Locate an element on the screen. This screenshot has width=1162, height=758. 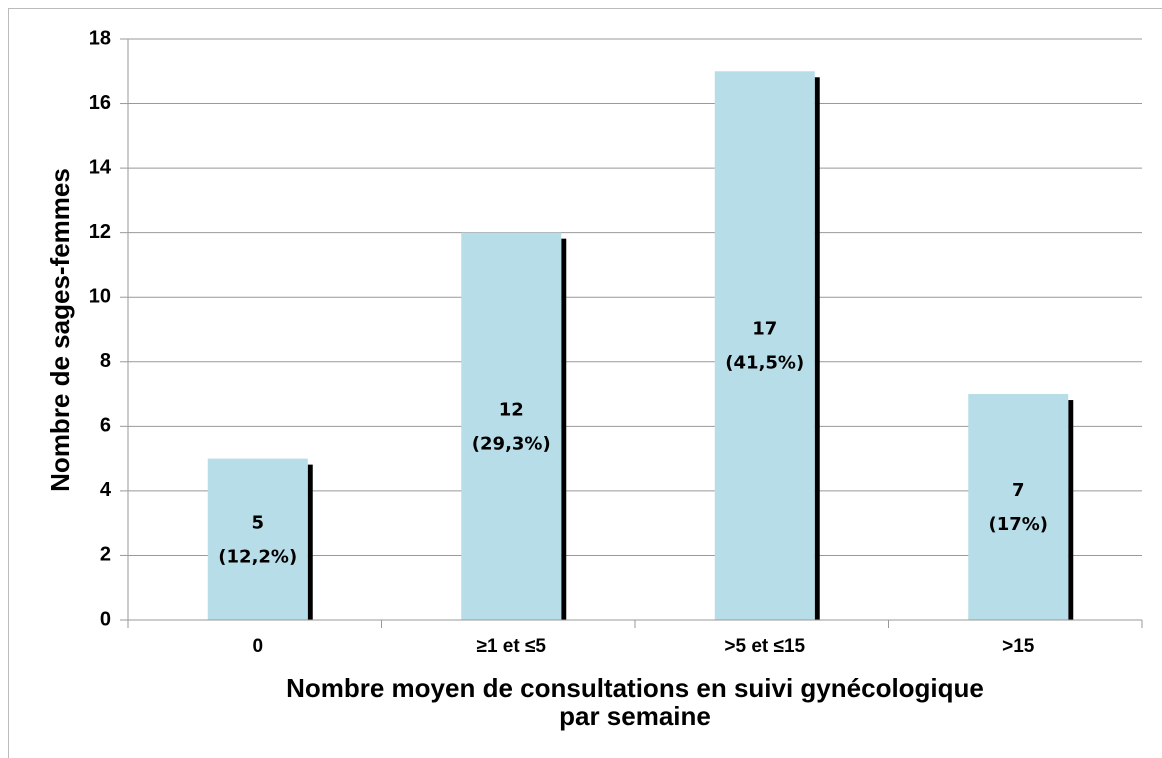
y-tick-label: 4 is located at coordinates (106, 490).